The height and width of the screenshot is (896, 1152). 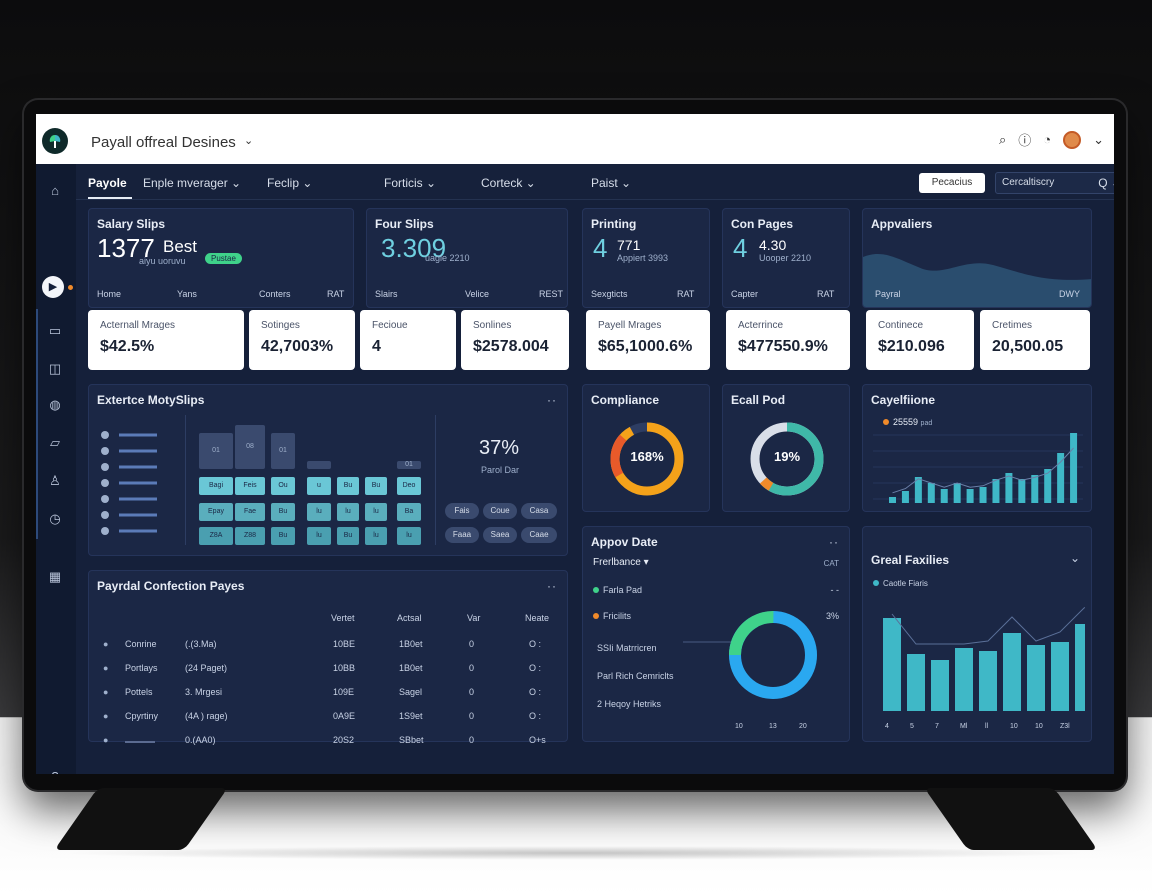 What do you see at coordinates (409, 486) in the screenshot?
I see `grid-square: Deo` at bounding box center [409, 486].